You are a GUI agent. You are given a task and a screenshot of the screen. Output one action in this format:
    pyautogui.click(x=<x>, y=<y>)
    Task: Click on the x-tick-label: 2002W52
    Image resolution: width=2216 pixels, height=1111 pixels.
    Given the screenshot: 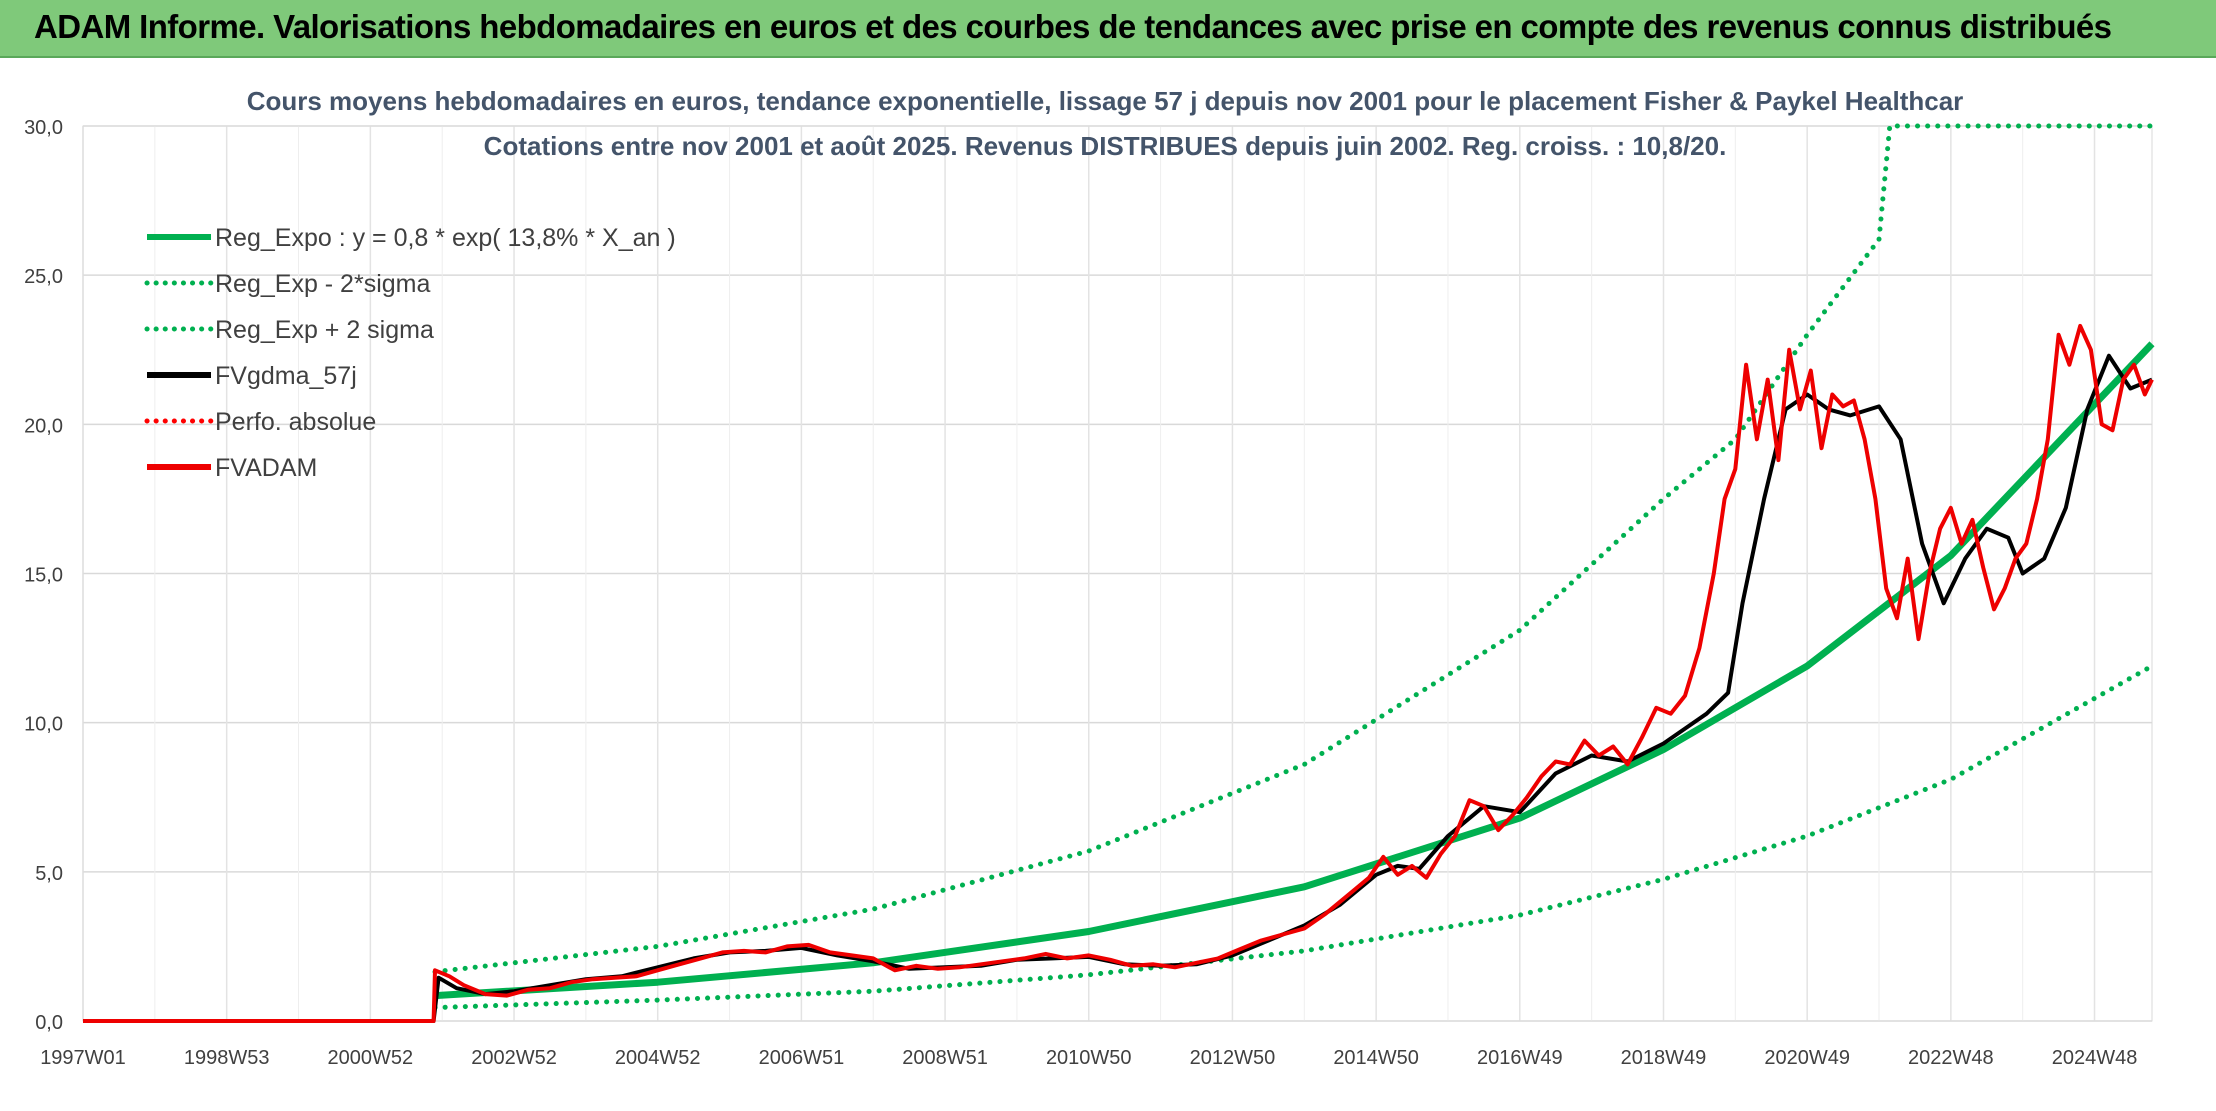 What is the action you would take?
    pyautogui.click(x=514, y=1058)
    